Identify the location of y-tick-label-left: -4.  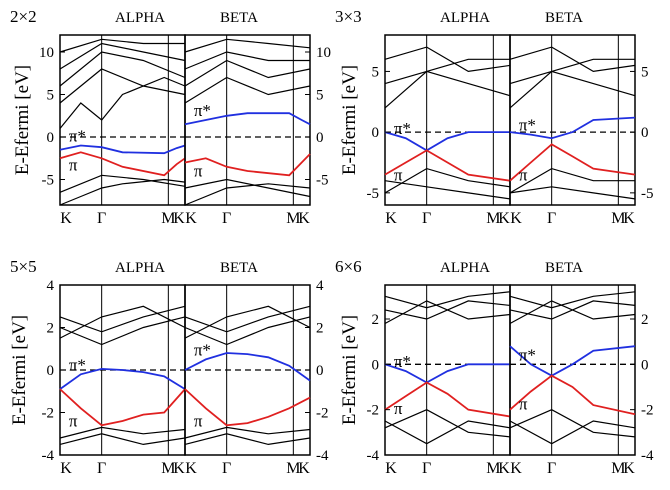
(373, 456).